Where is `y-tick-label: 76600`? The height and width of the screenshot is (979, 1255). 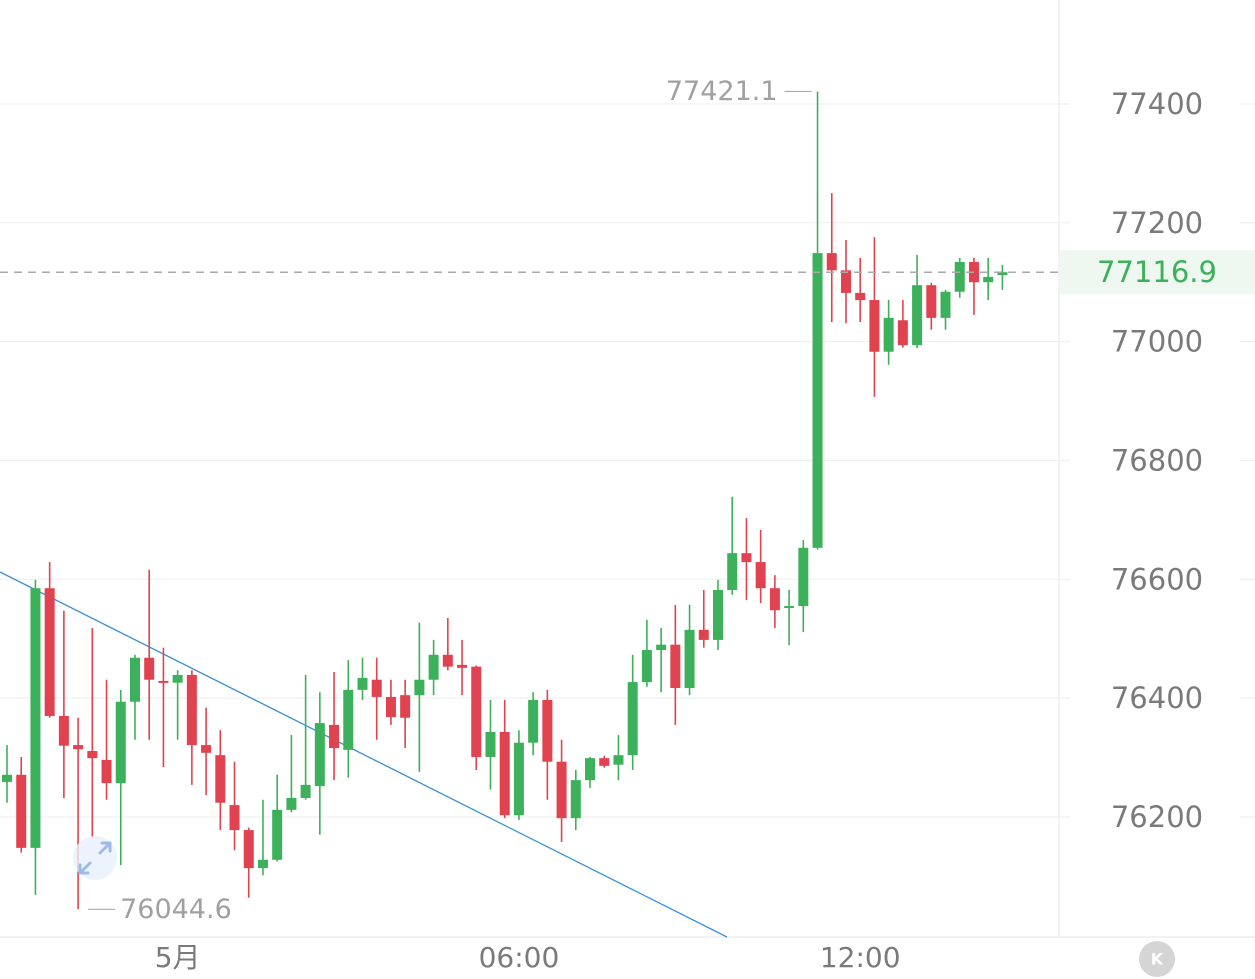
y-tick-label: 76600 is located at coordinates (1157, 579).